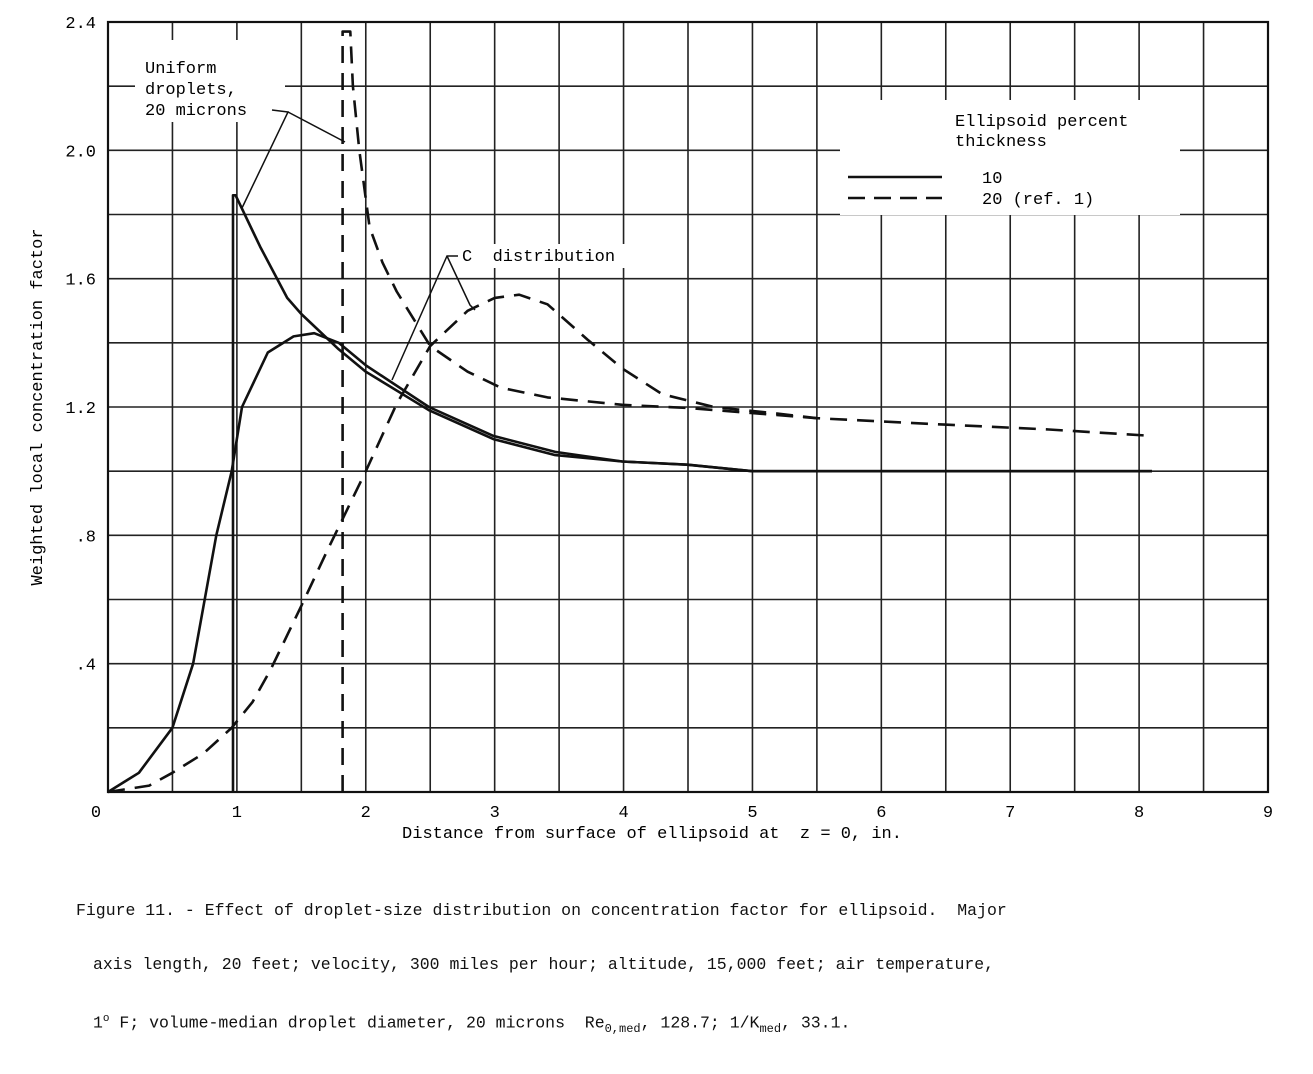  Describe the element at coordinates (180, 69) in the screenshot. I see `annotation-uniform-line1: Uniform` at that location.